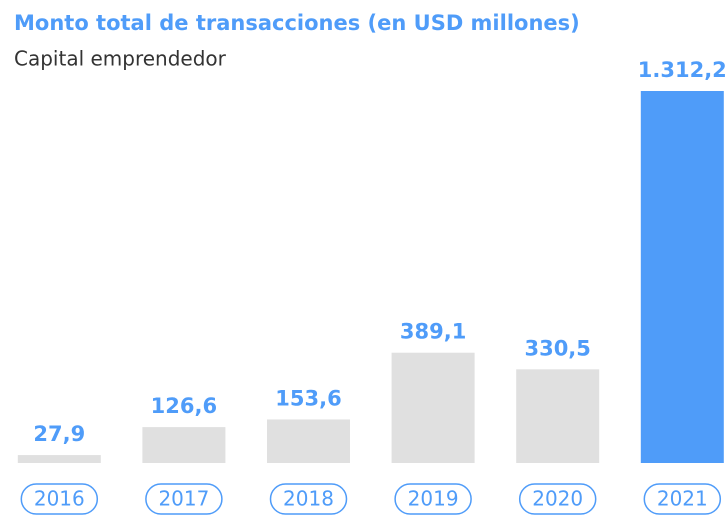 The image size is (725, 519). I want to click on value-label: 1.312,2, so click(681, 70).